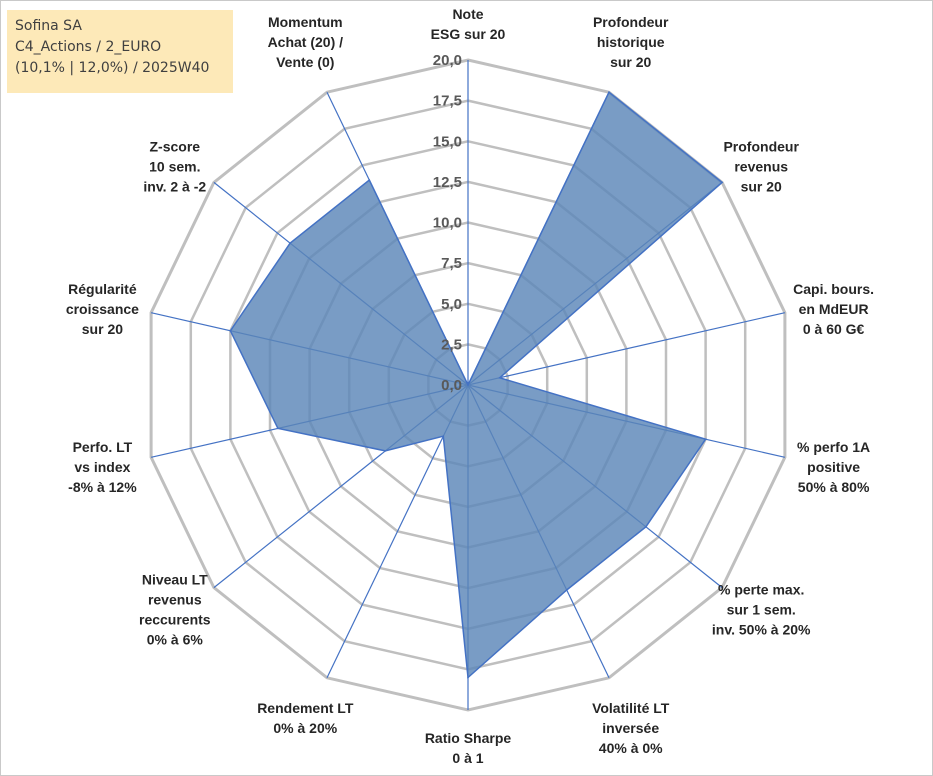 The image size is (933, 776). What do you see at coordinates (175, 147) in the screenshot?
I see `axis-label-line: Z-score` at bounding box center [175, 147].